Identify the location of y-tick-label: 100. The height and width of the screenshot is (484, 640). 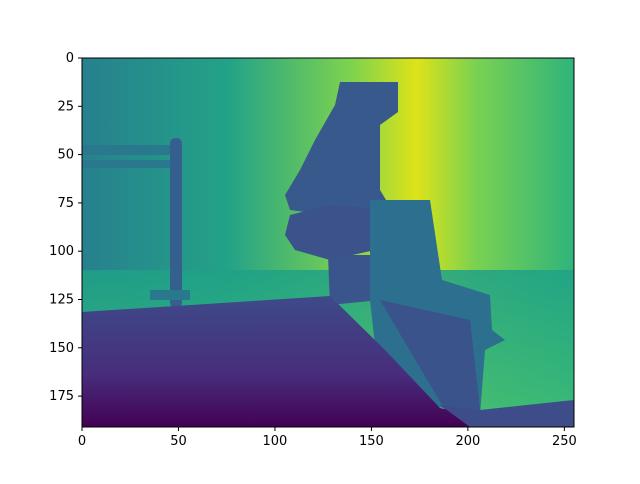
(61, 251).